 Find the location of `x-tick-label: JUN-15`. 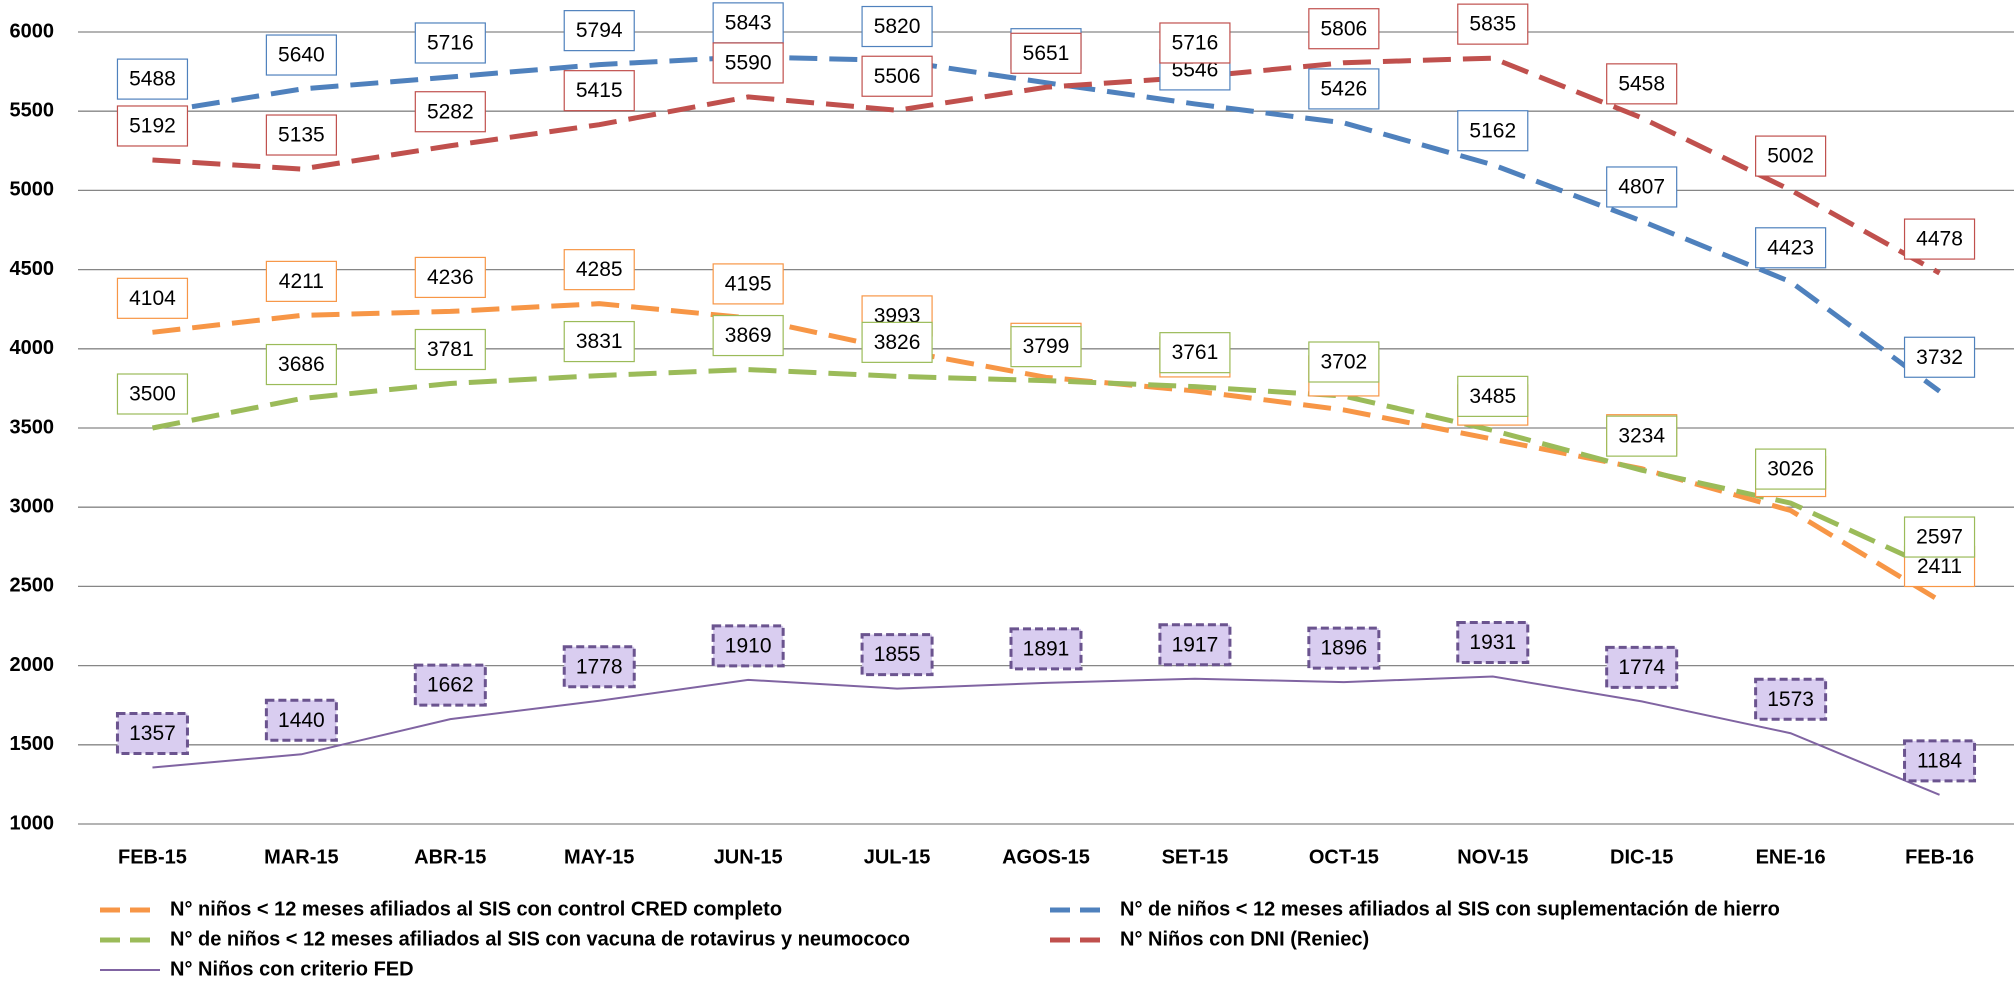

x-tick-label: JUN-15 is located at coordinates (748, 857).